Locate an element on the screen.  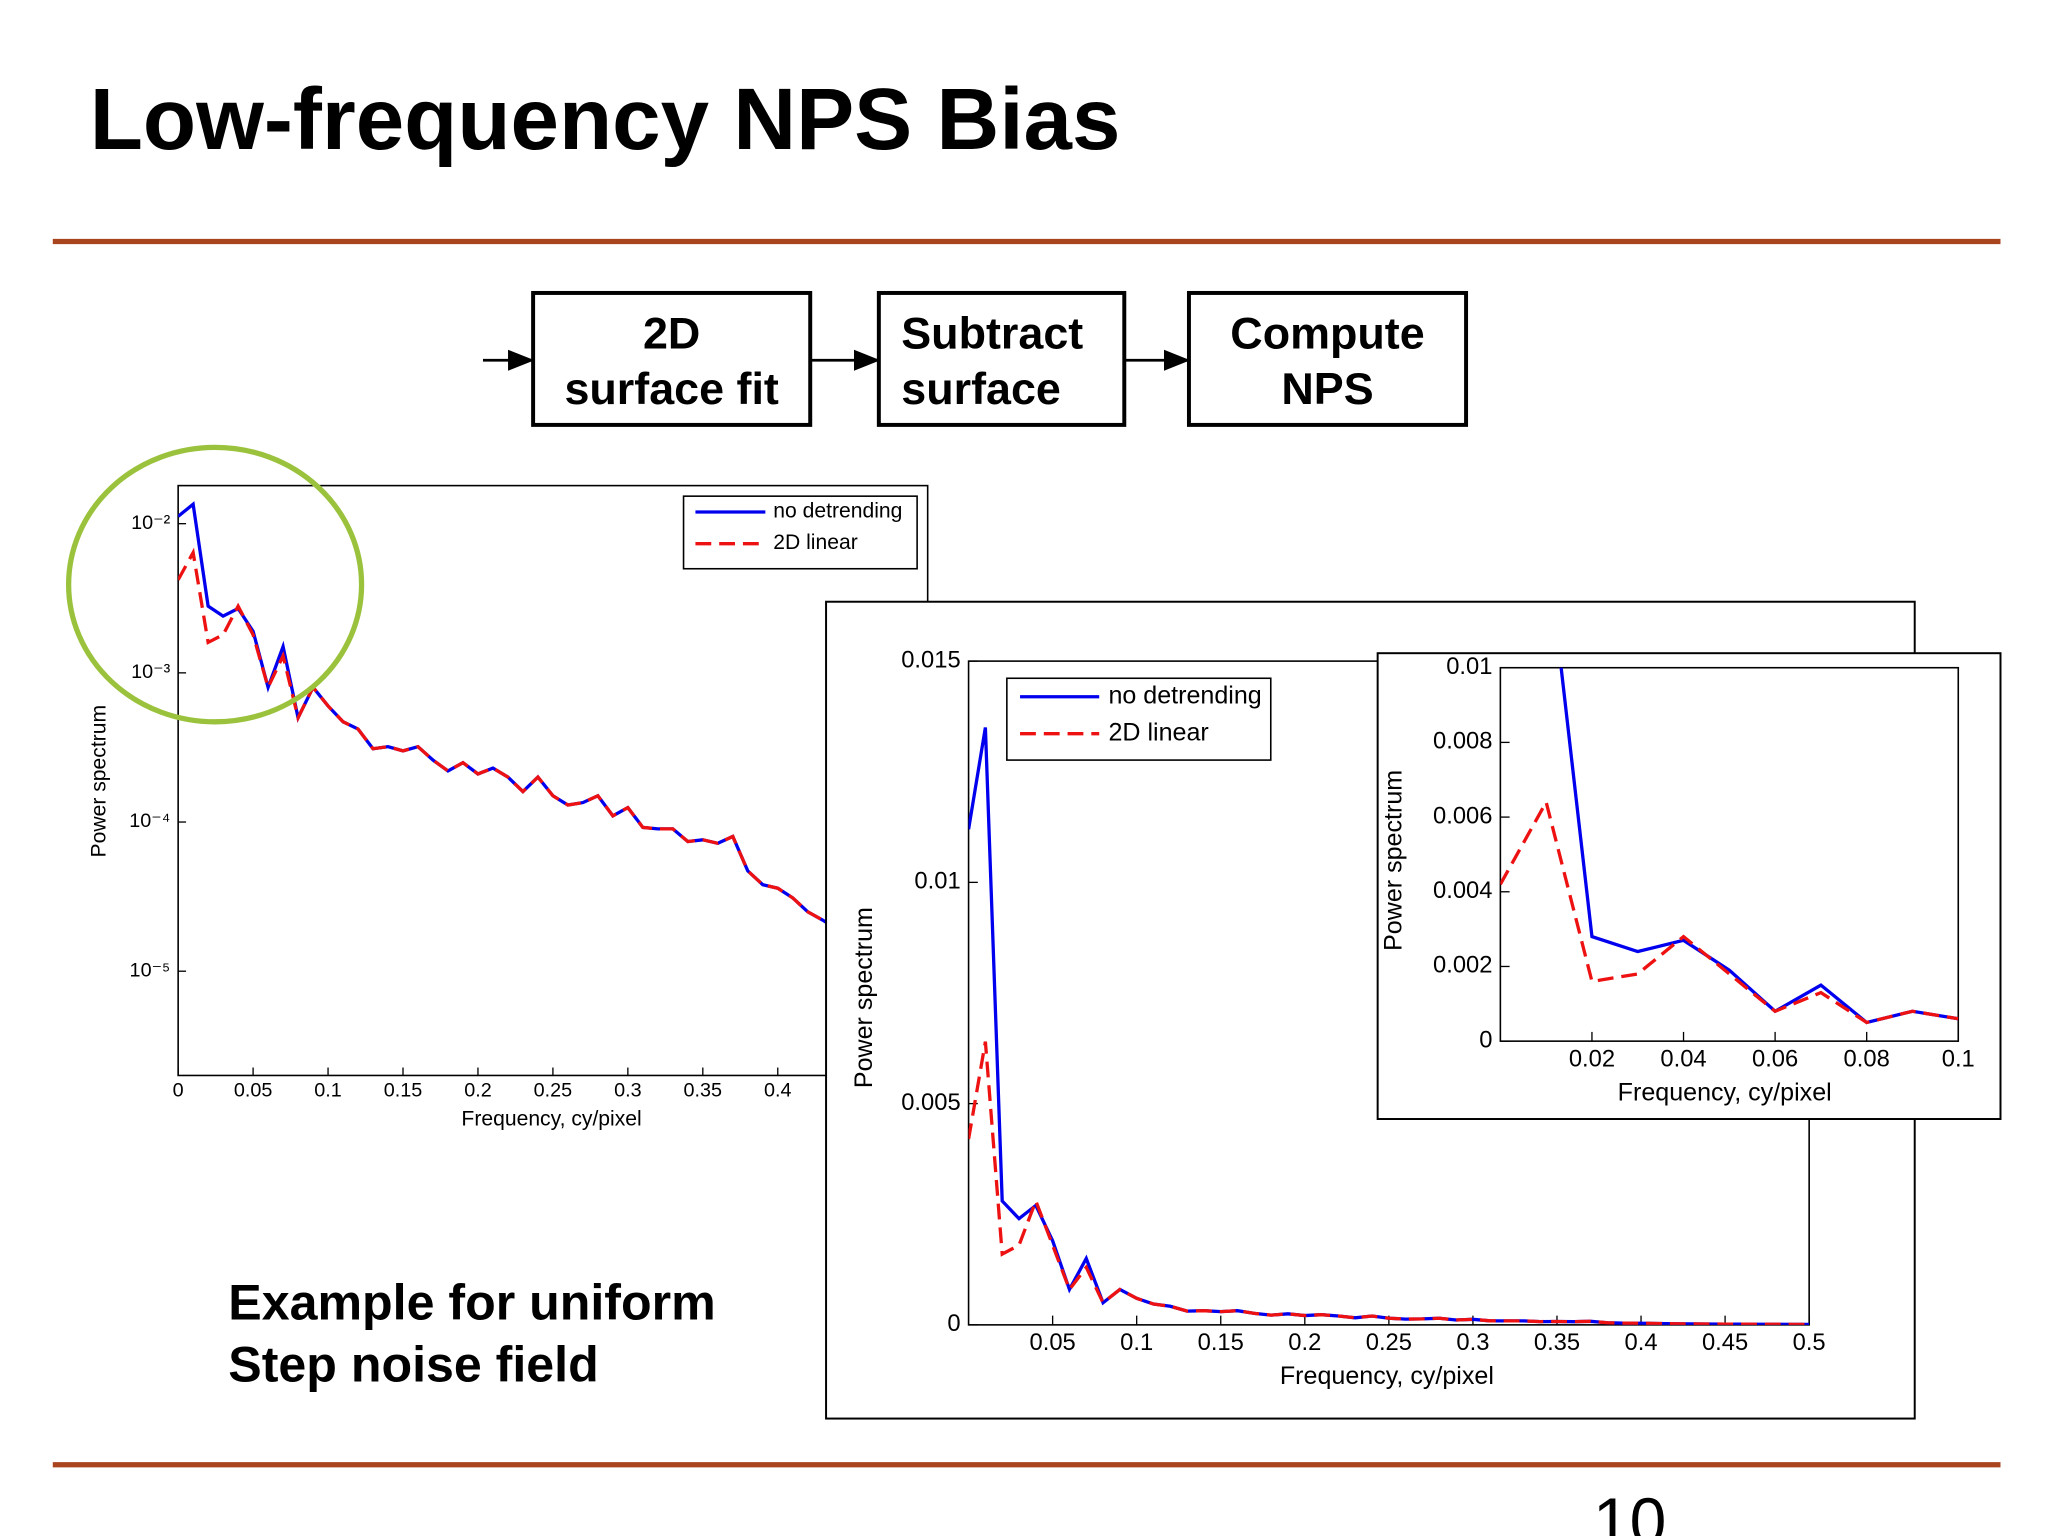
y-tick-label: 0.008 is located at coordinates (1462, 741).